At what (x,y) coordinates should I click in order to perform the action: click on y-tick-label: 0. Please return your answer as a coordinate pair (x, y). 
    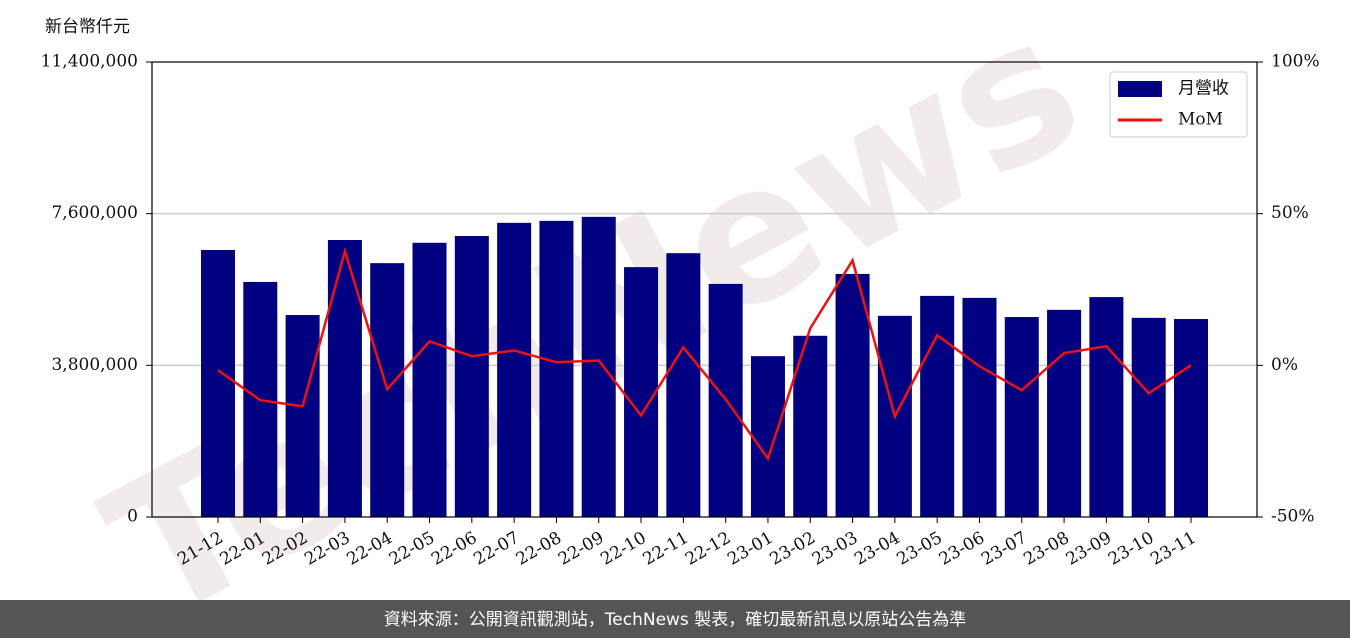
    Looking at the image, I should click on (132, 517).